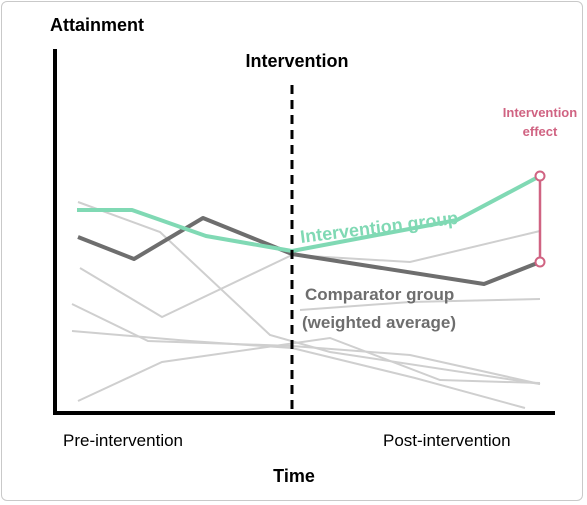 The width and height of the screenshot is (587, 505). What do you see at coordinates (447, 440) in the screenshot?
I see `post-intervention-label: Post-intervention` at bounding box center [447, 440].